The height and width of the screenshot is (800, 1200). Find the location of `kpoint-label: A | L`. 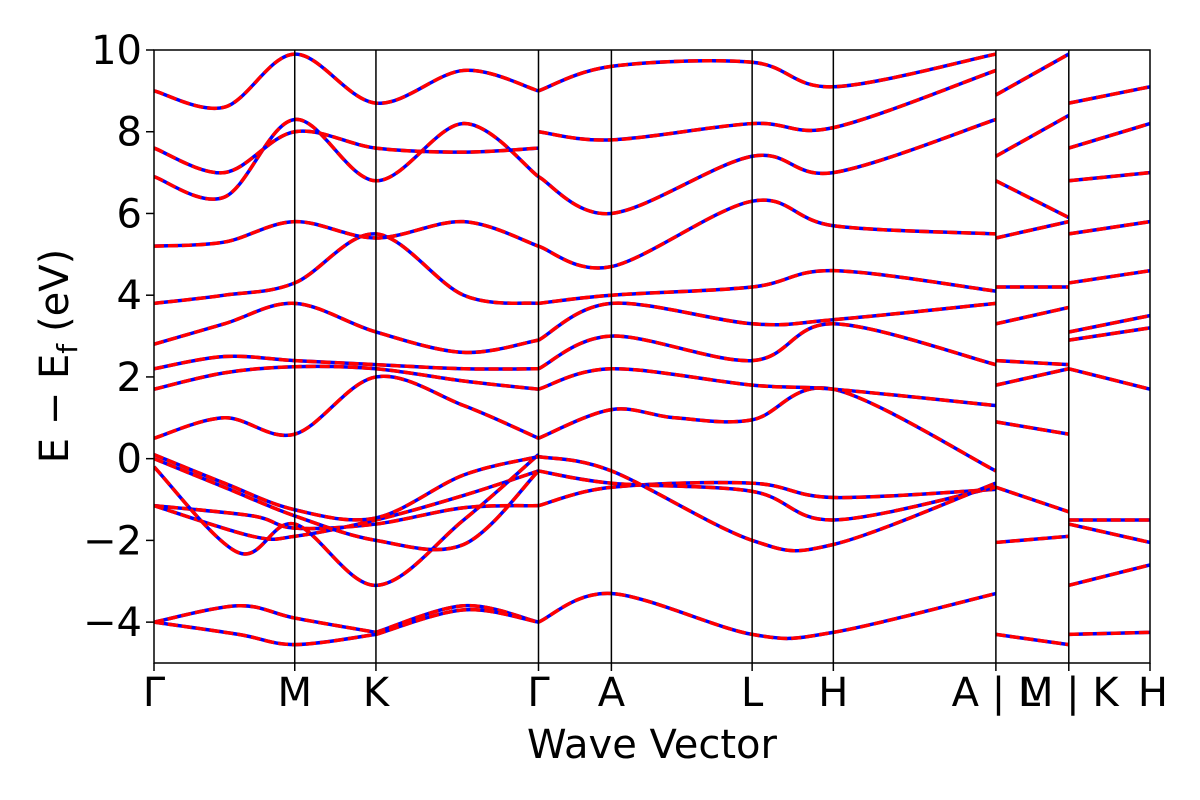

kpoint-label: A | L is located at coordinates (996, 693).